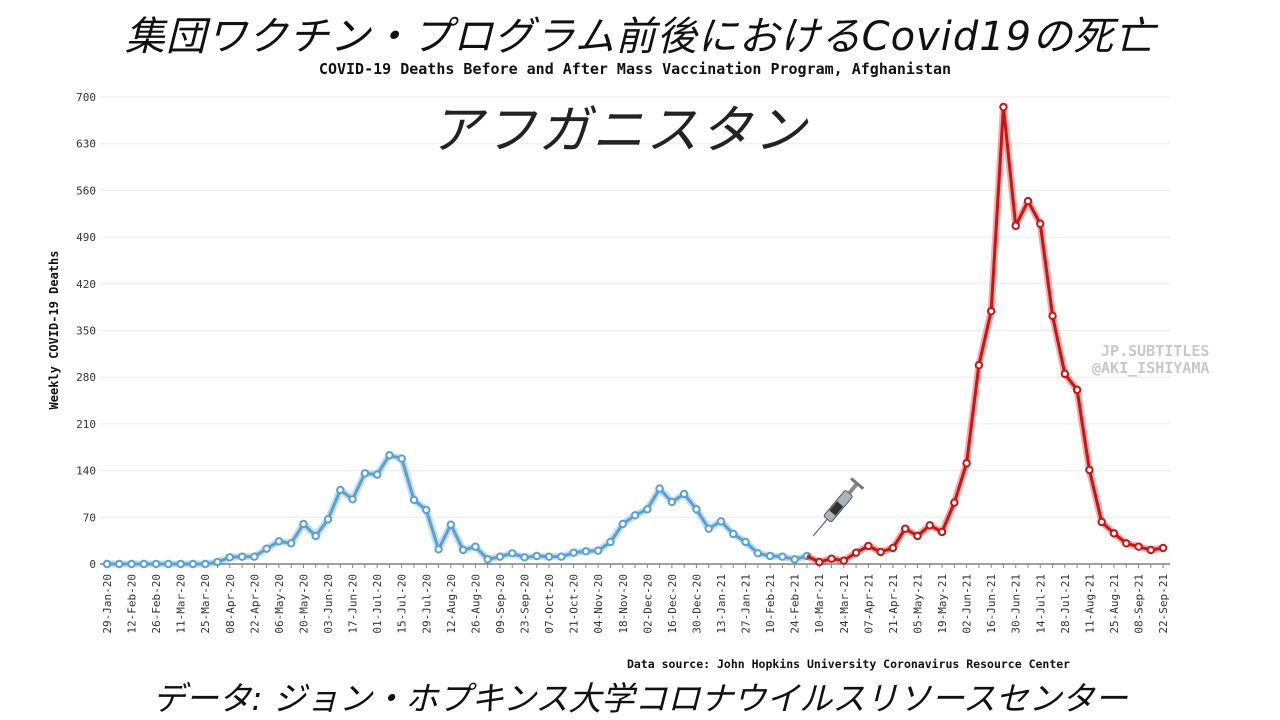 Image resolution: width=1280 pixels, height=720 pixels. What do you see at coordinates (893, 604) in the screenshot?
I see `x-tick-label: 21-Apr-21` at bounding box center [893, 604].